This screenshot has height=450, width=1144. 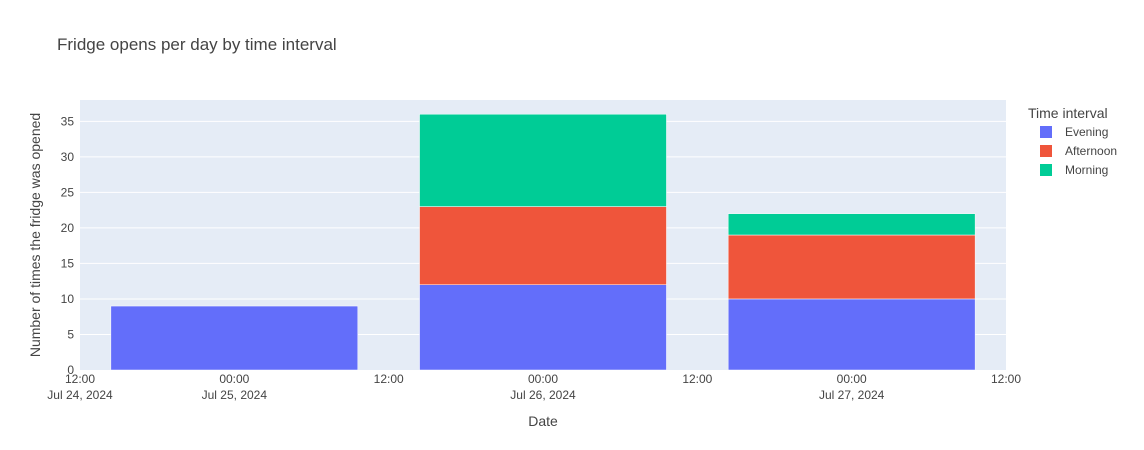 I want to click on y-tick-label: 10, so click(x=68, y=299).